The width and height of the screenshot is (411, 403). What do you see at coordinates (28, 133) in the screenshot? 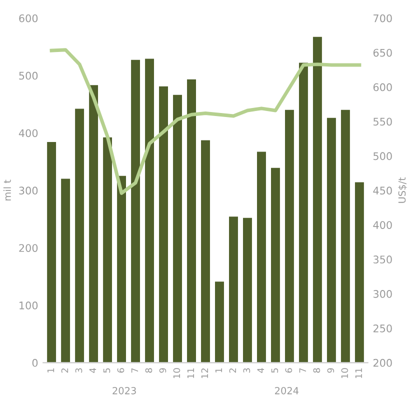
I see `y-tick-label: 400` at bounding box center [28, 133].